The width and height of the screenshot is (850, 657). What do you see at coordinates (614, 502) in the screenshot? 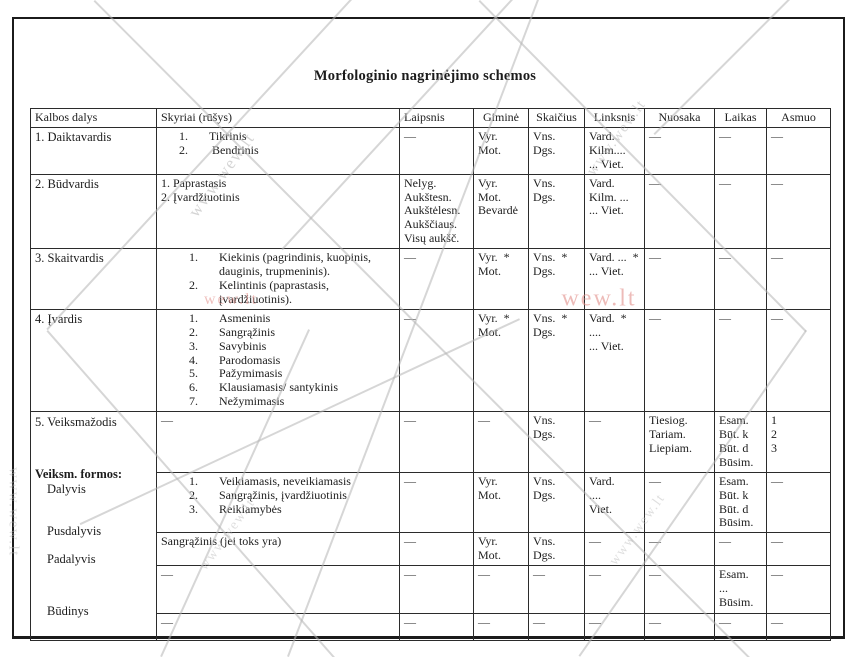
I see `cell-dalyvis-linksnis: Vard. .... Viet.` at bounding box center [614, 502].